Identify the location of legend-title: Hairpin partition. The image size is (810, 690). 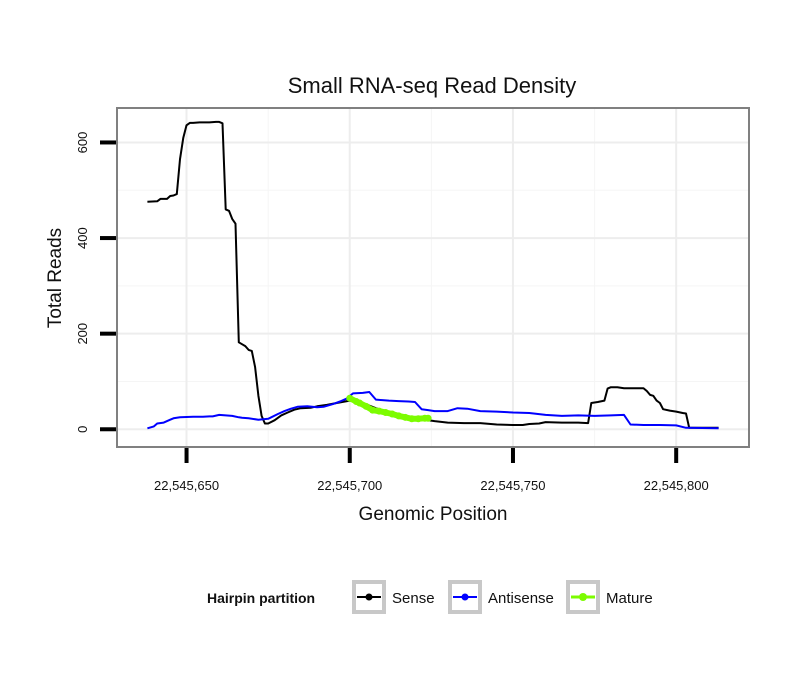
(261, 598).